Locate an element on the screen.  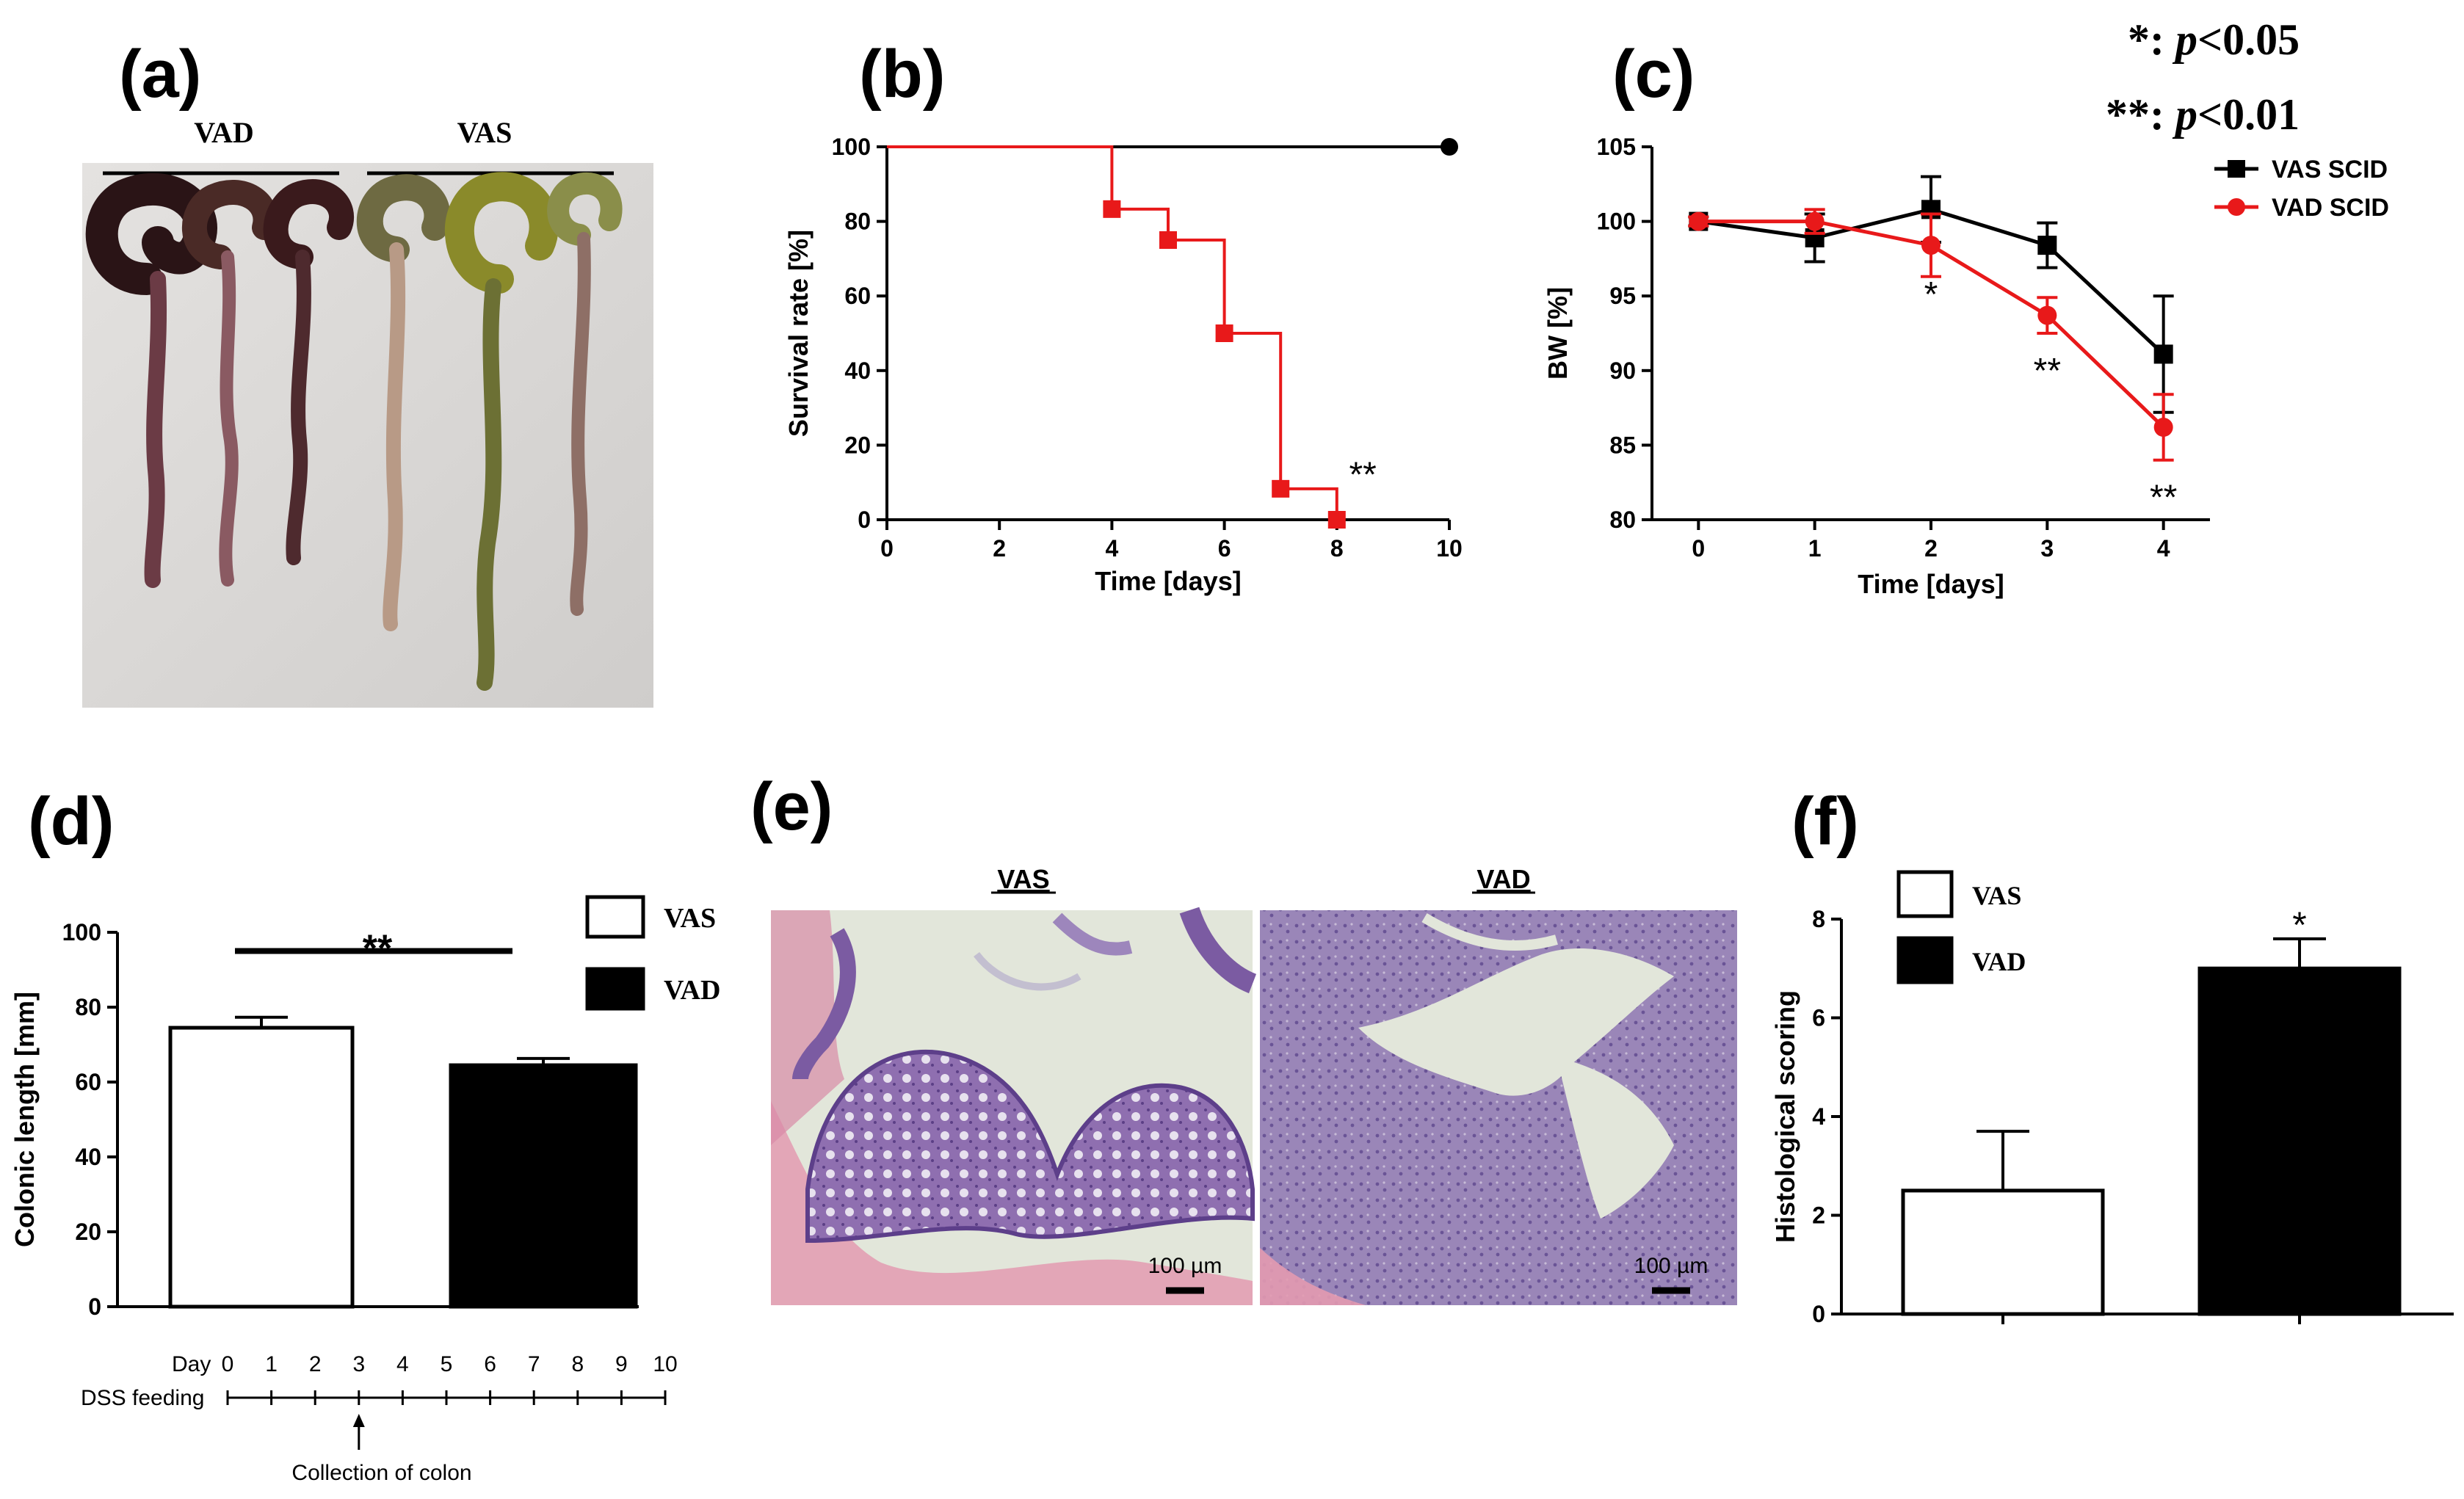
photo-label-vas: VAS is located at coordinates (485, 132).